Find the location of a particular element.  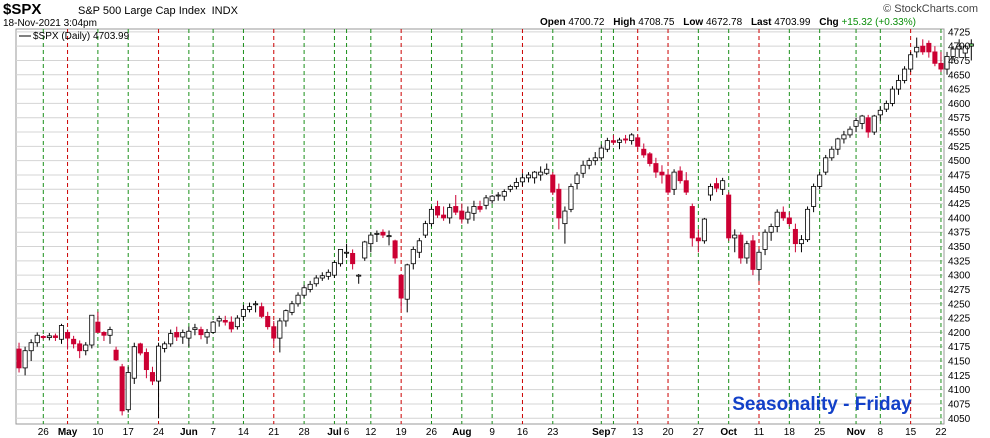

y-tick-label: 4550 is located at coordinates (959, 133).